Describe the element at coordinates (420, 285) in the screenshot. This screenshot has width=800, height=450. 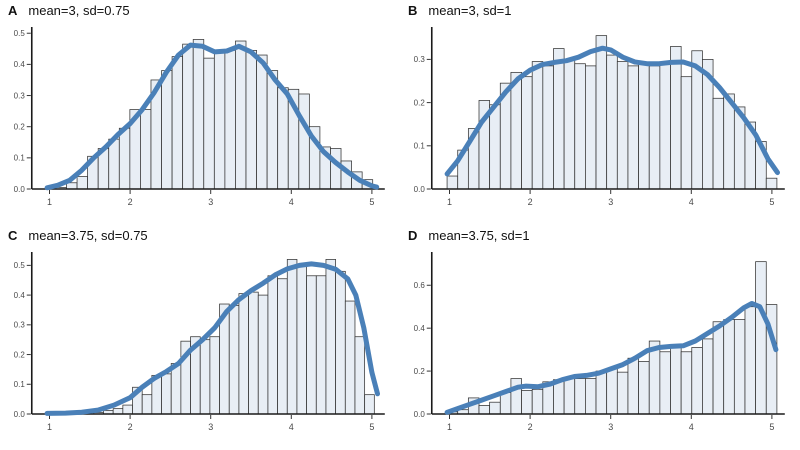
I see `y-tick-label: 0.6` at that location.